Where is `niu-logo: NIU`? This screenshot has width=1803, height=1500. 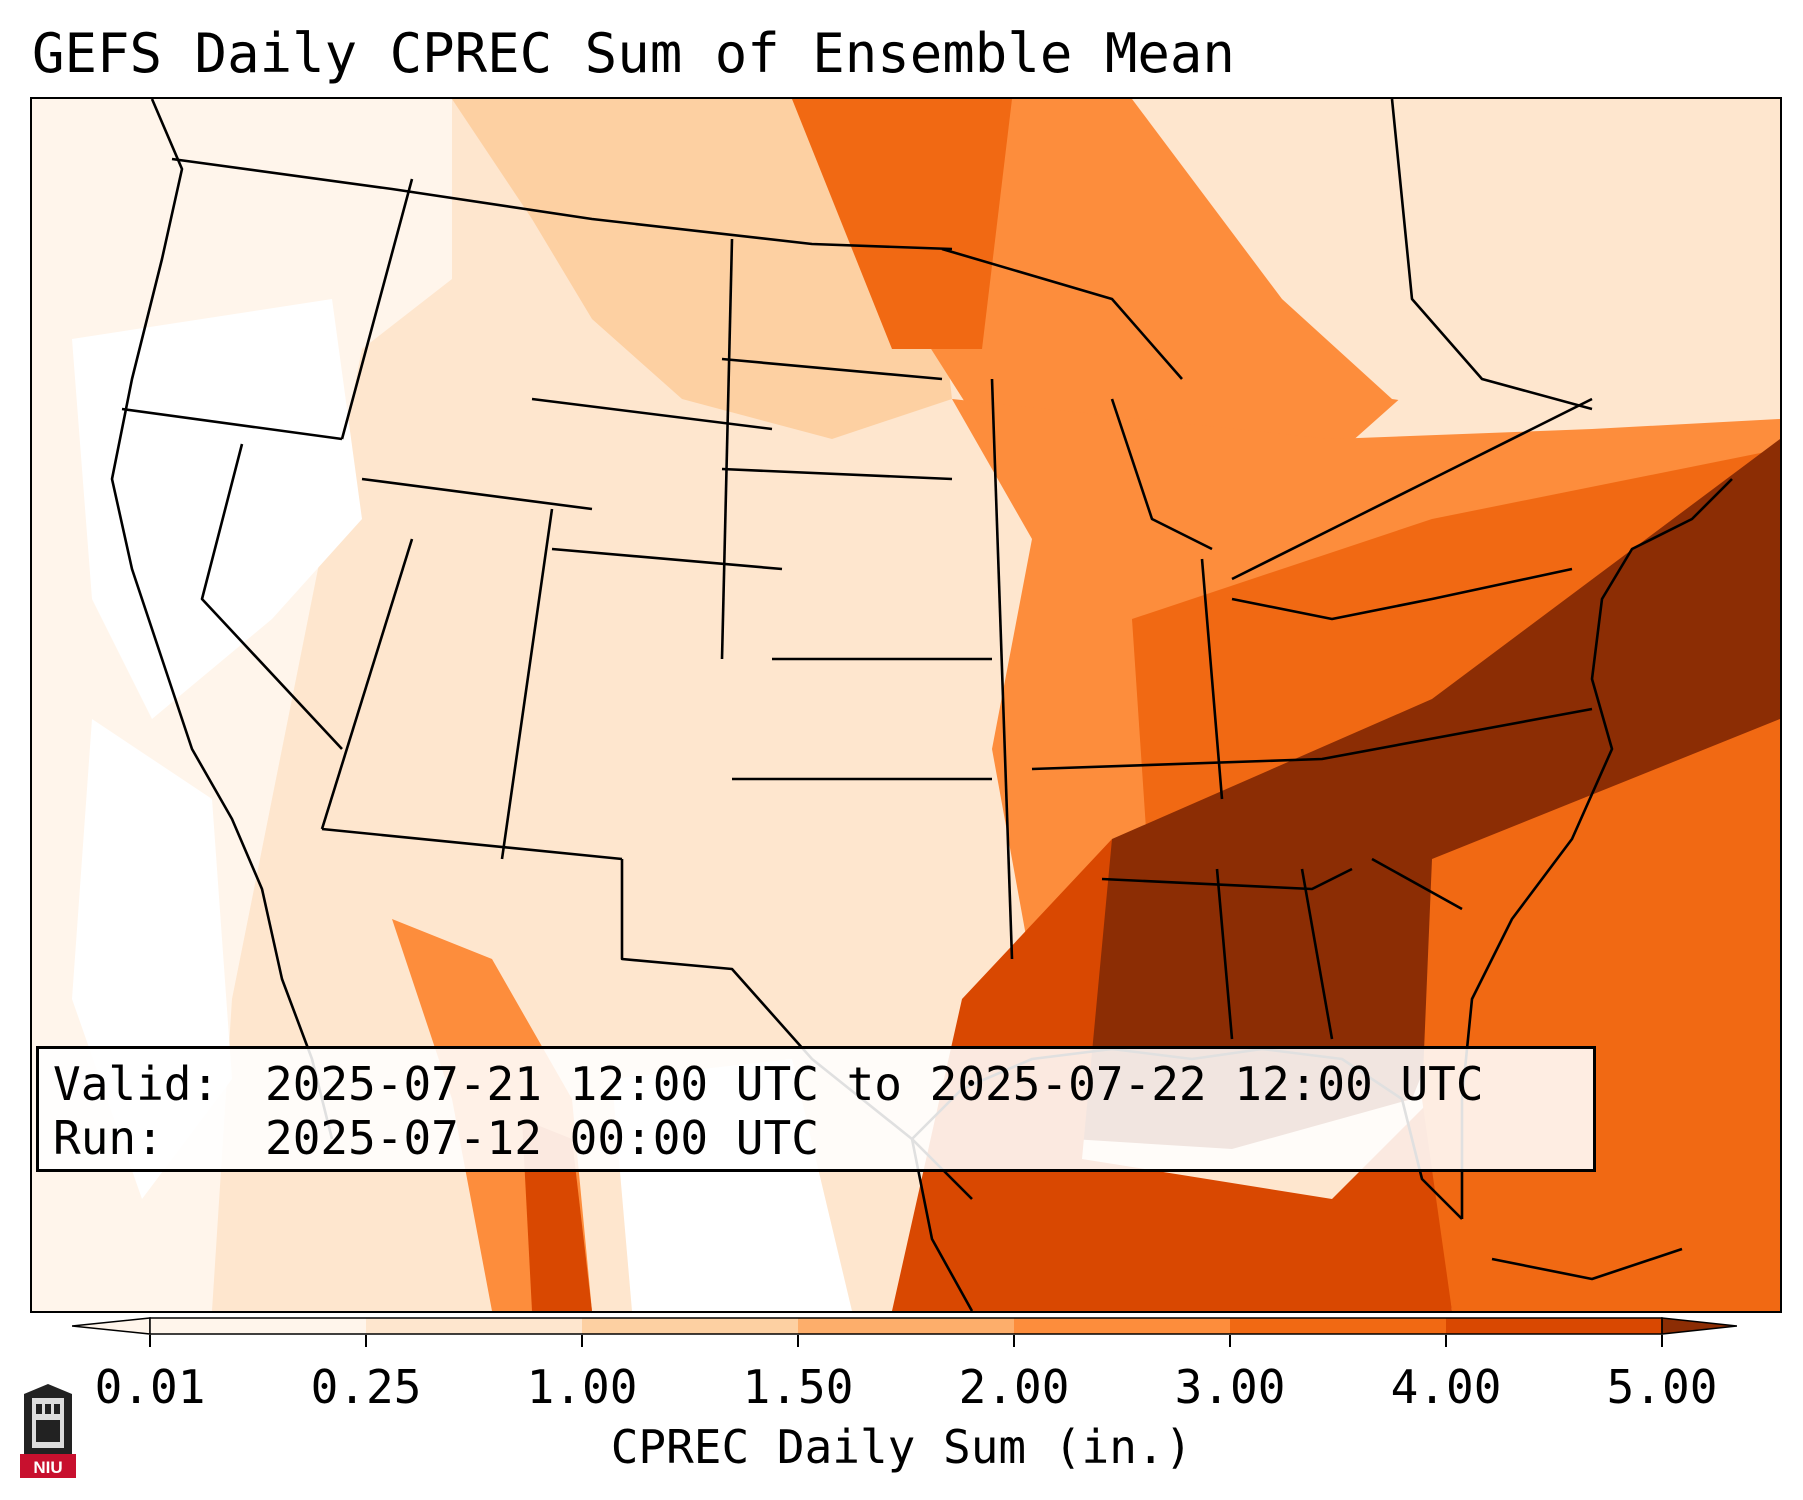 niu-logo: NIU is located at coordinates (48, 1432).